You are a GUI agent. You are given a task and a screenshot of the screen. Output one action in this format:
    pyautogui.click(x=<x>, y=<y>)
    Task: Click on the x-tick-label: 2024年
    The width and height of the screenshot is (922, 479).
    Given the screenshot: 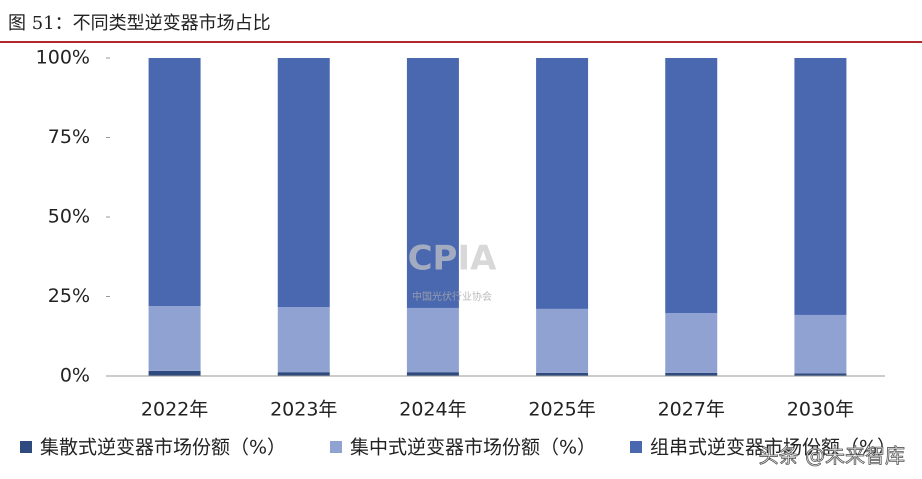 What is the action you would take?
    pyautogui.click(x=432, y=410)
    